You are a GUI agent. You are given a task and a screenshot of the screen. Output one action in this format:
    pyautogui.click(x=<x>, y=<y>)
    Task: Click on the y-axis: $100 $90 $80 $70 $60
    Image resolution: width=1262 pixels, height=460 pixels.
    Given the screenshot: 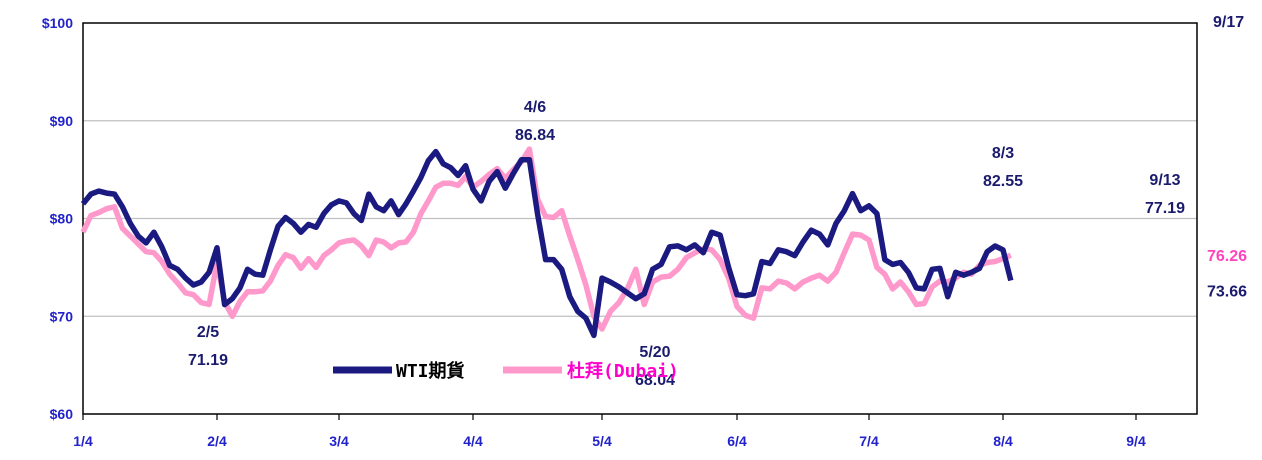 What is the action you would take?
    pyautogui.click(x=57, y=218)
    